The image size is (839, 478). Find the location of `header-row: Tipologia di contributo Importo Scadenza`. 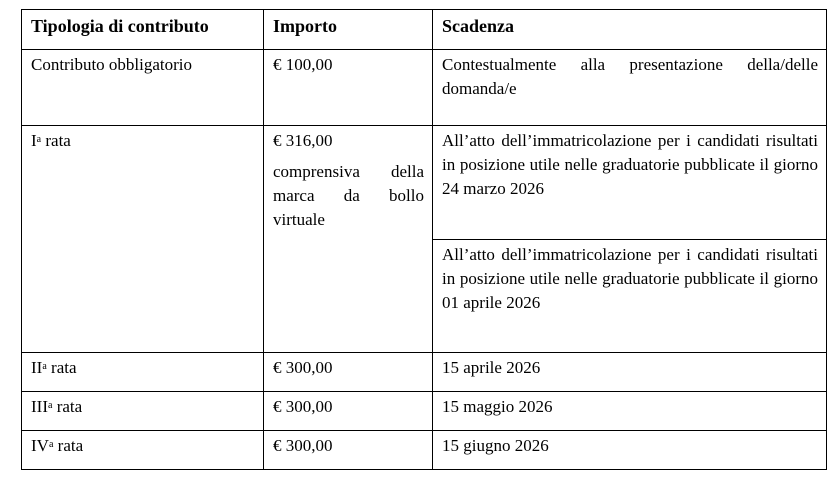

header-row: Tipologia di contributo Importo Scadenza is located at coordinates (424, 29).